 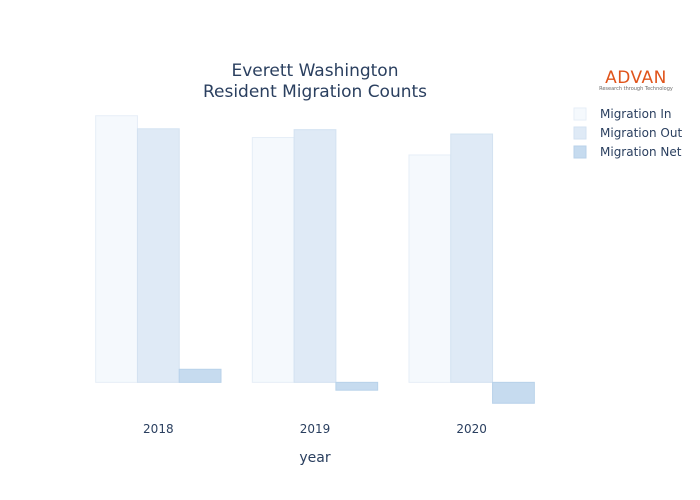 I want to click on x-axis-ticks: 2018 2019 2020, so click(x=315, y=429).